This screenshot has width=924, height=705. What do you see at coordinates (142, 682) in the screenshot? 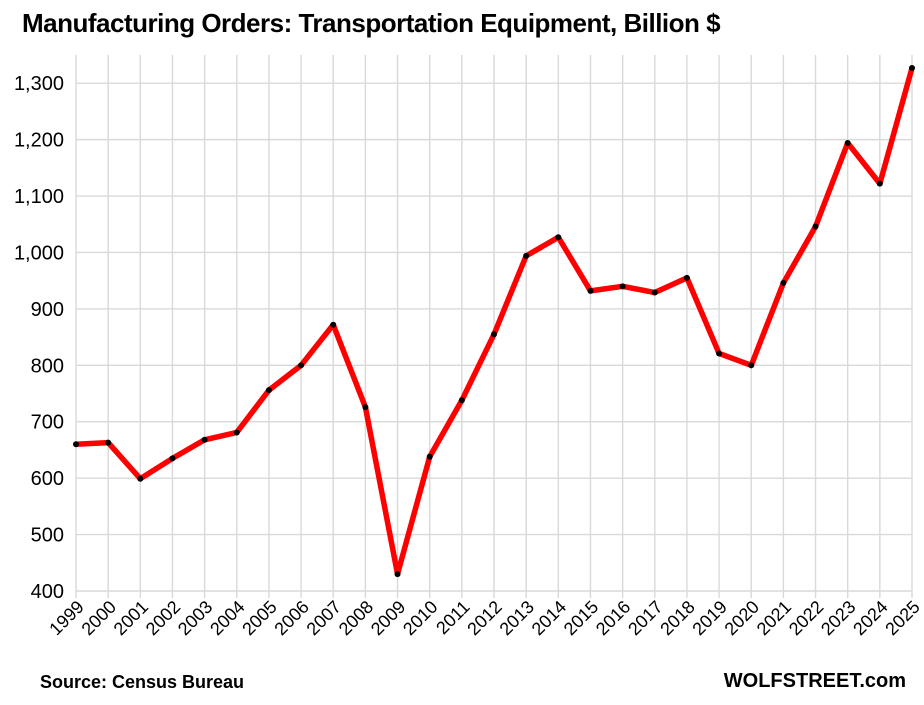
I see `source-note: Source: Census Bureau` at bounding box center [142, 682].